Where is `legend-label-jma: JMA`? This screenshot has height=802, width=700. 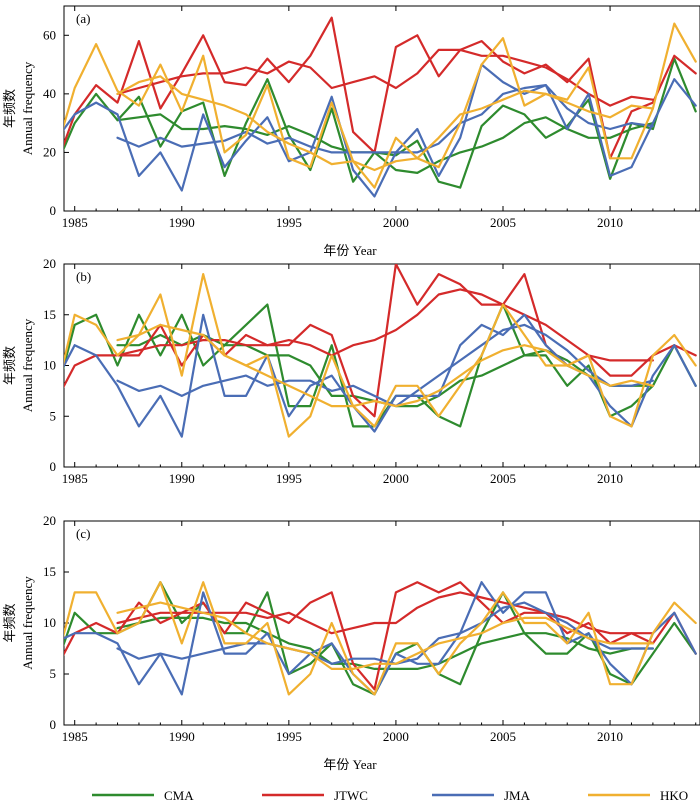 legend-label-jma: JMA is located at coordinates (517, 795).